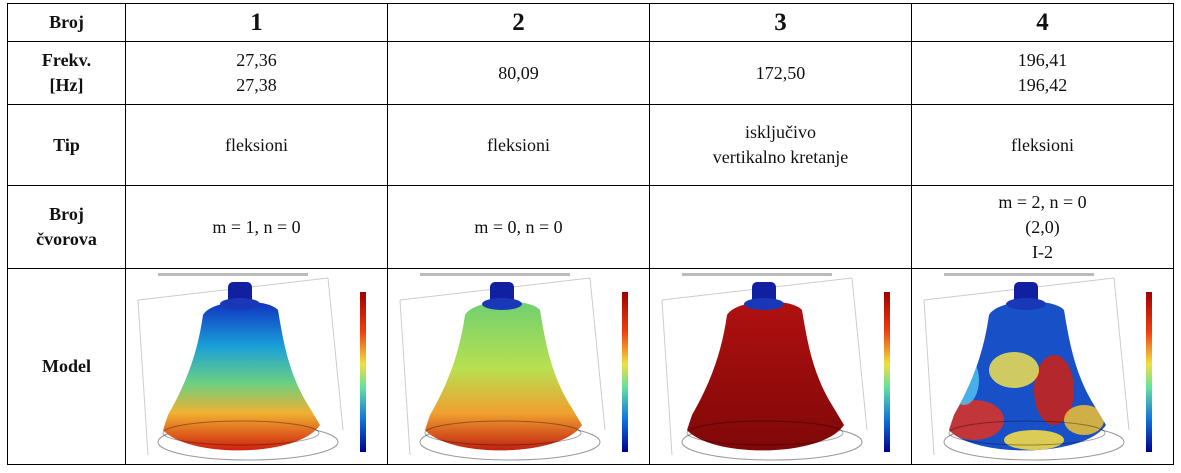 This screenshot has width=1181, height=473. I want to click on row-label: Tip, so click(66, 145).